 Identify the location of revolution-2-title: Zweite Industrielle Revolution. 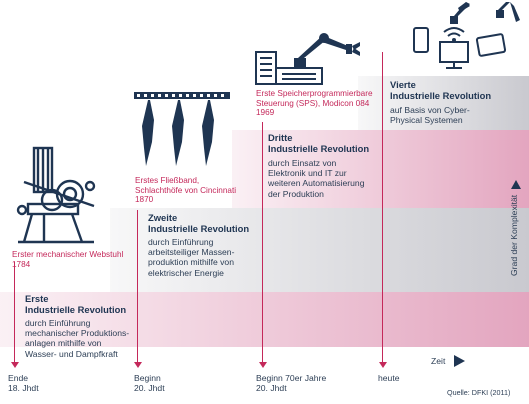
(198, 223).